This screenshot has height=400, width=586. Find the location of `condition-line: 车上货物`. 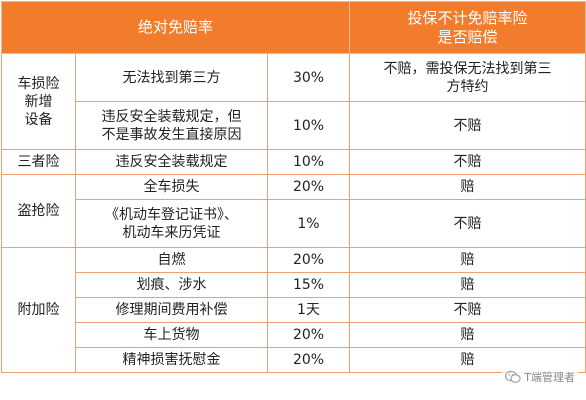

condition-line: 车上货物 is located at coordinates (171, 335).